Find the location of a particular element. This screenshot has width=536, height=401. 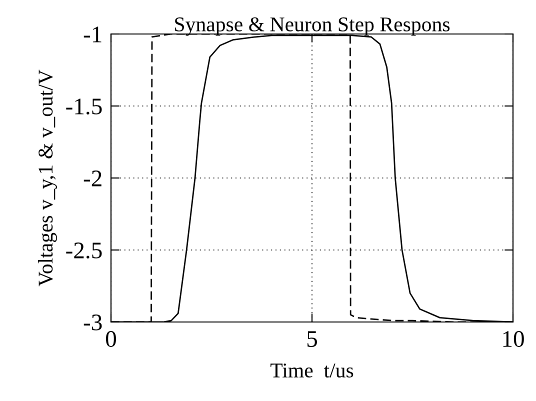

x-tick-label: 10 is located at coordinates (513, 339).